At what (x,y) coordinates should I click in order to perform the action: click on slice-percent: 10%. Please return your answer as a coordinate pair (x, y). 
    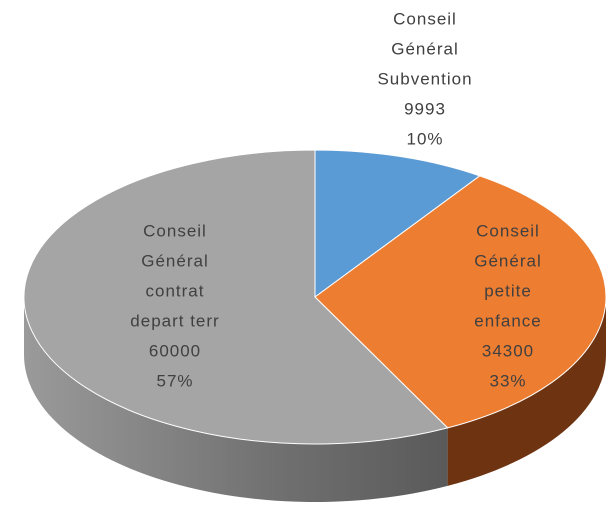
    Looking at the image, I should click on (424, 138).